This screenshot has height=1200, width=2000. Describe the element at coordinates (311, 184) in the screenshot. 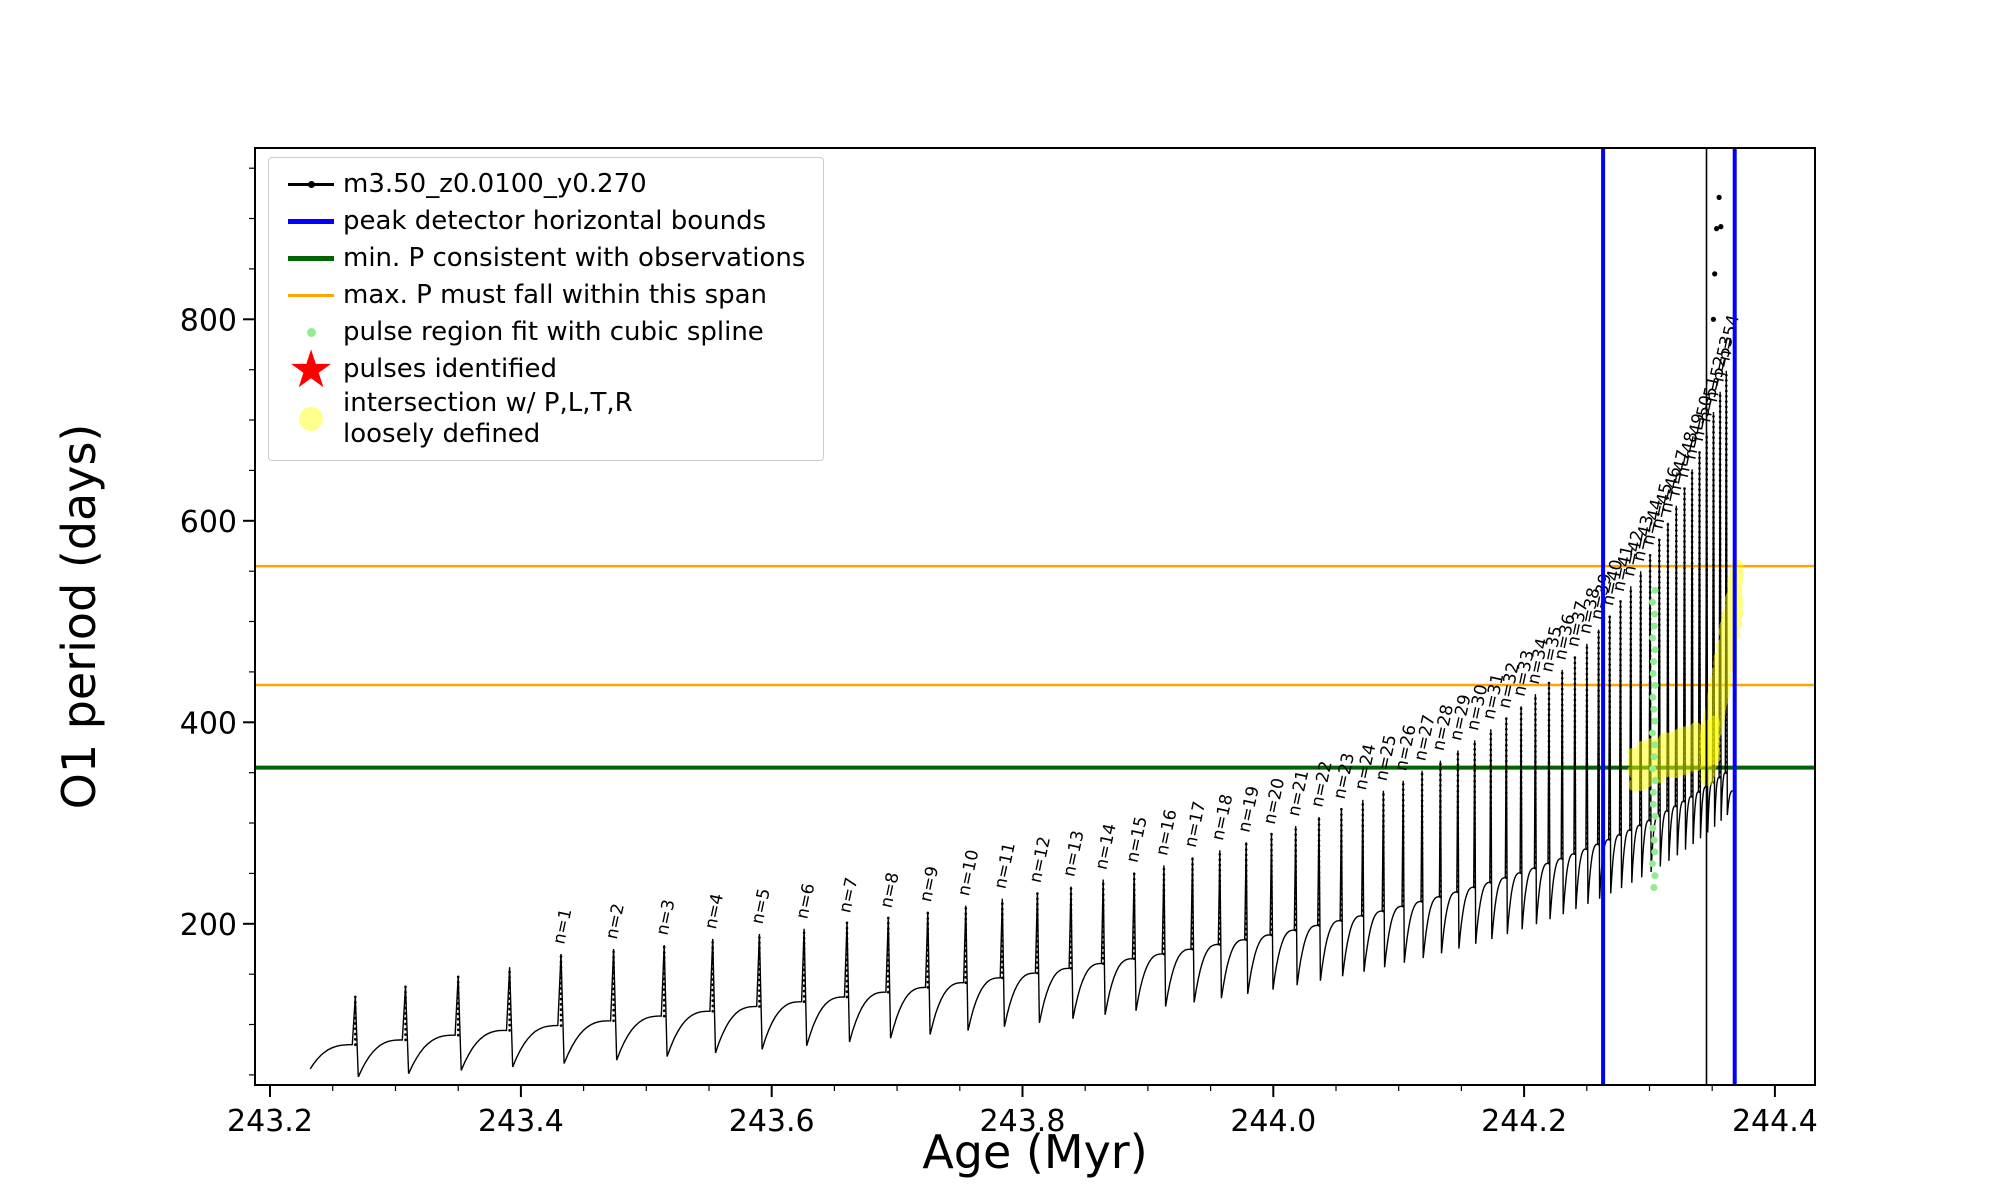

I see `series-line-icon` at that location.